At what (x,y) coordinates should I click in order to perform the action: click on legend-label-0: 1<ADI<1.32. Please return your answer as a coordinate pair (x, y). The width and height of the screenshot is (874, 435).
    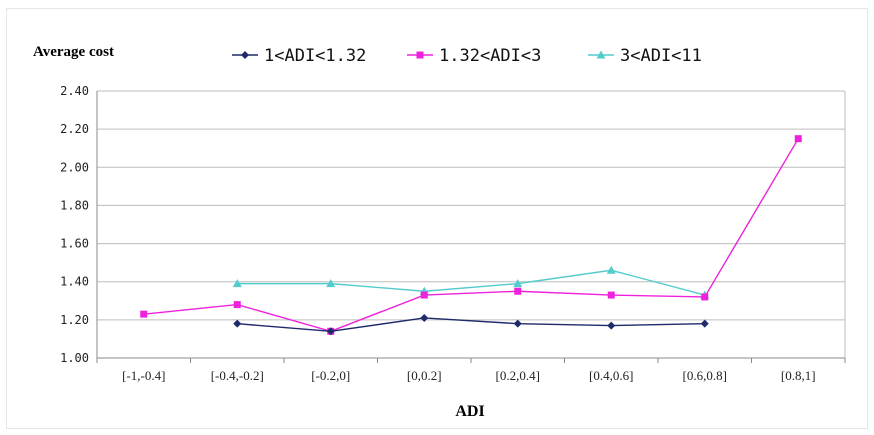
    Looking at the image, I should click on (315, 56).